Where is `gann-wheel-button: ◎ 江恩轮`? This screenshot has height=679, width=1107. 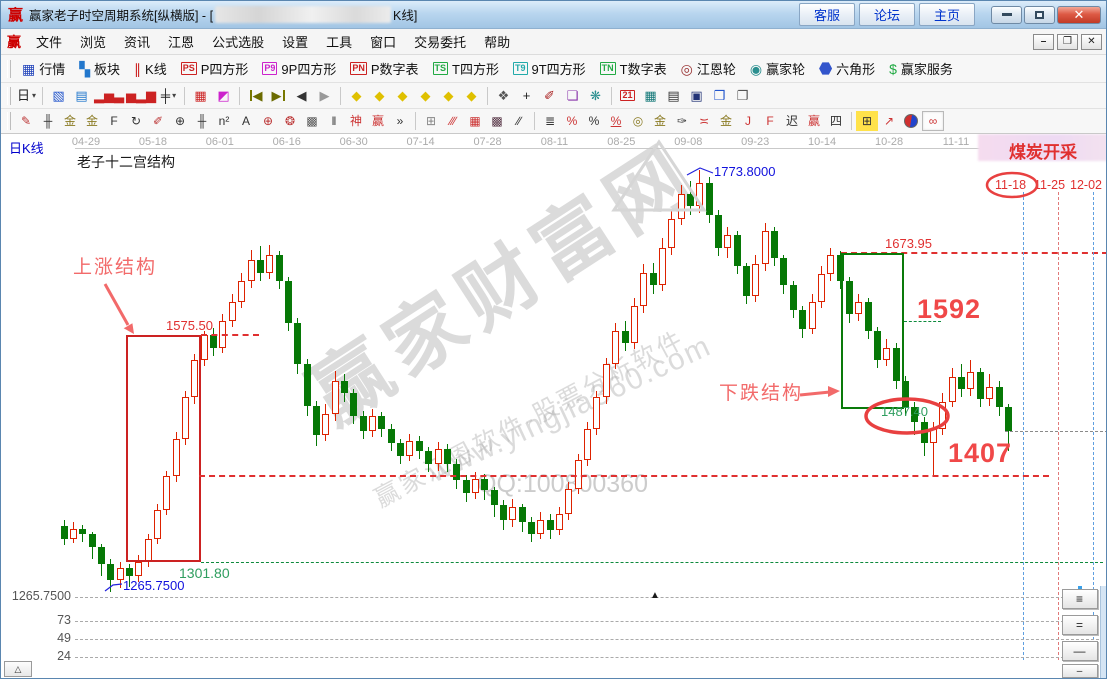
gann-wheel-button: ◎ 江恩轮 is located at coordinates (708, 69).